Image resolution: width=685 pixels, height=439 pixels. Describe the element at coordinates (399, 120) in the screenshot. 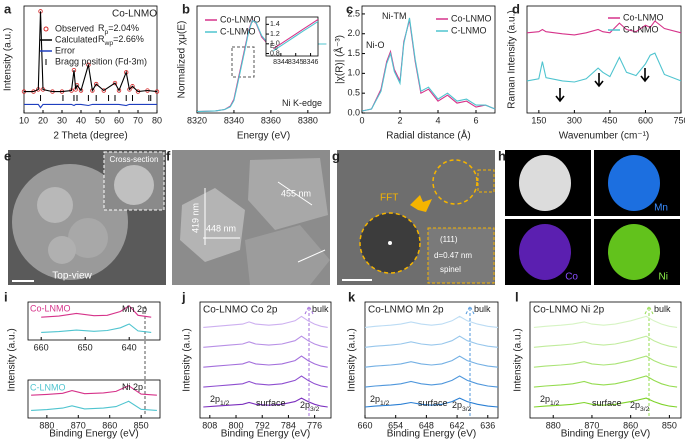

I see `x-tick-label: 2` at that location.